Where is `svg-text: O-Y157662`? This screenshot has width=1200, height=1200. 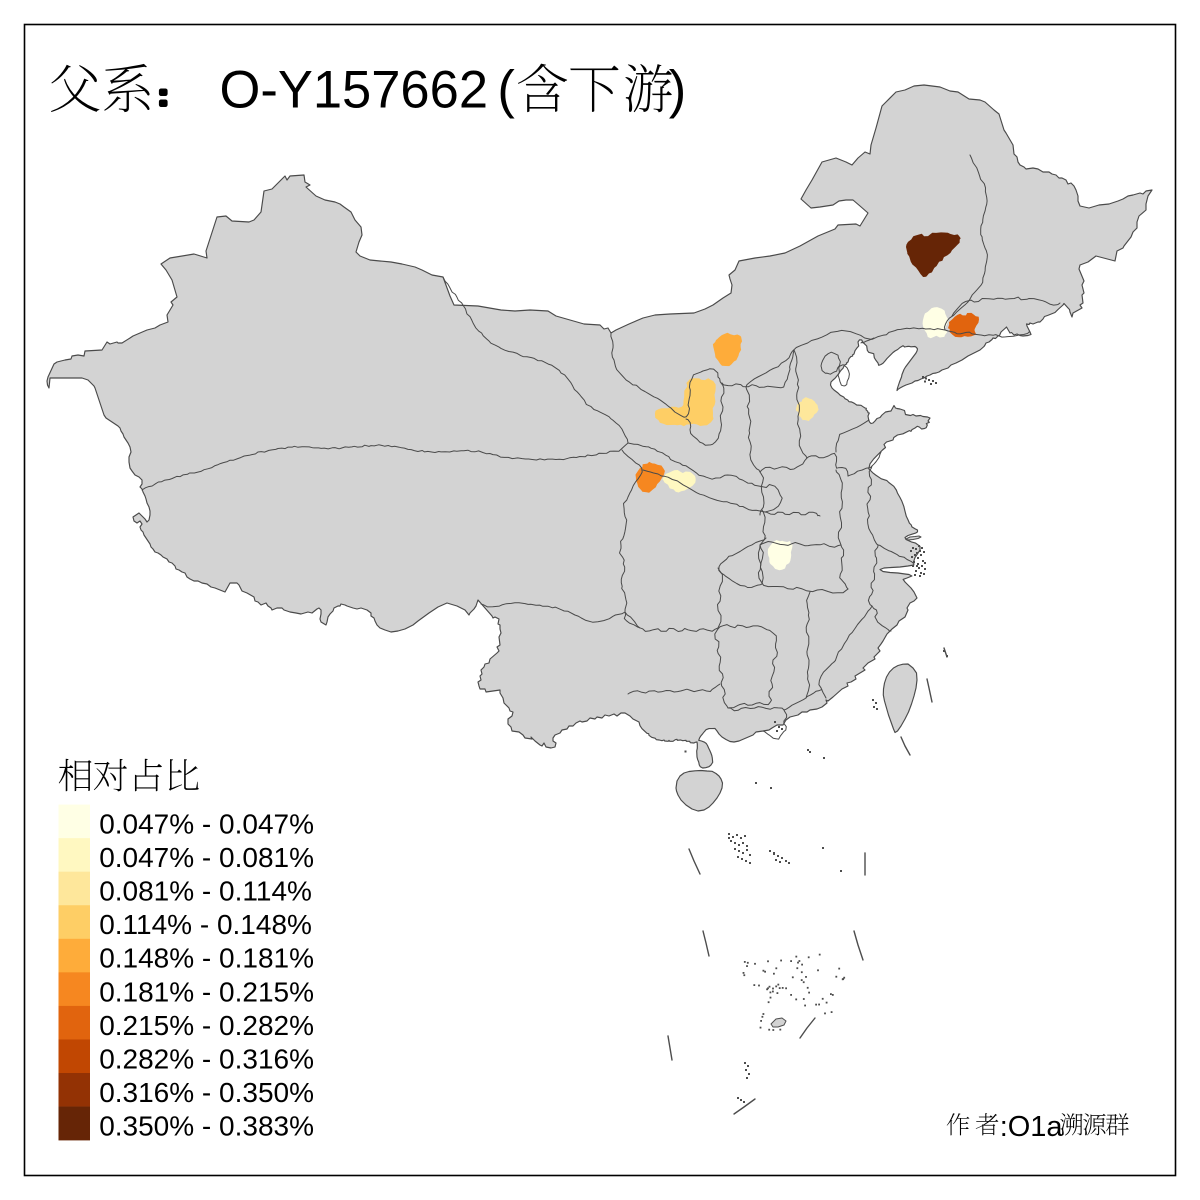
svg-text: O-Y157662 is located at coordinates (354, 90).